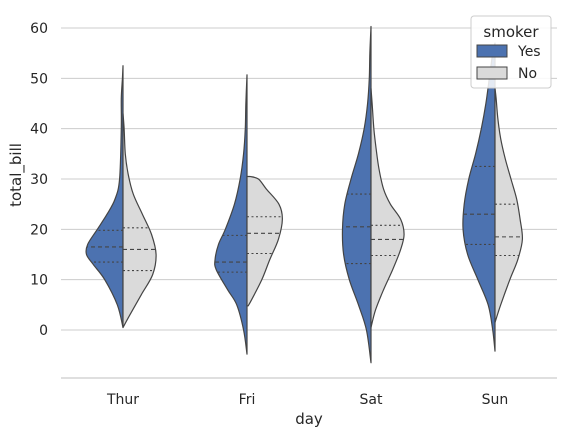  I want to click on y-tick-label: 10, so click(39, 281).